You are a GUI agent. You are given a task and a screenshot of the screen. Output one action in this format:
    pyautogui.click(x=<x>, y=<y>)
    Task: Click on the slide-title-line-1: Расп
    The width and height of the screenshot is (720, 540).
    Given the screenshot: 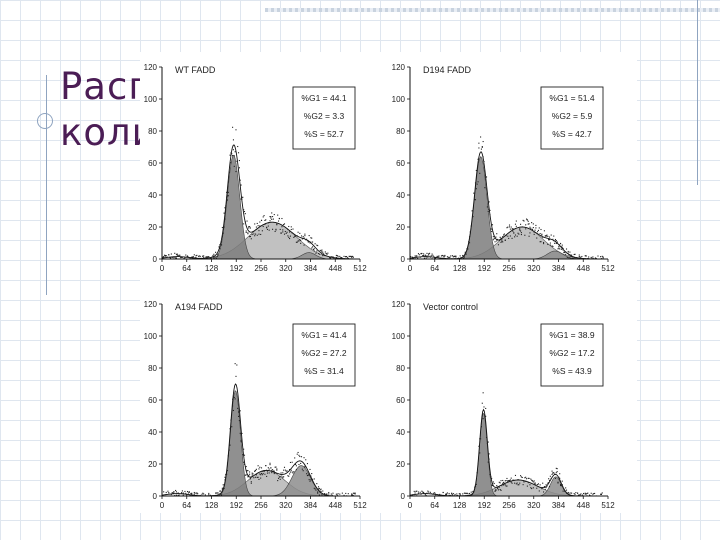 What is the action you would take?
    pyautogui.click(x=107, y=86)
    